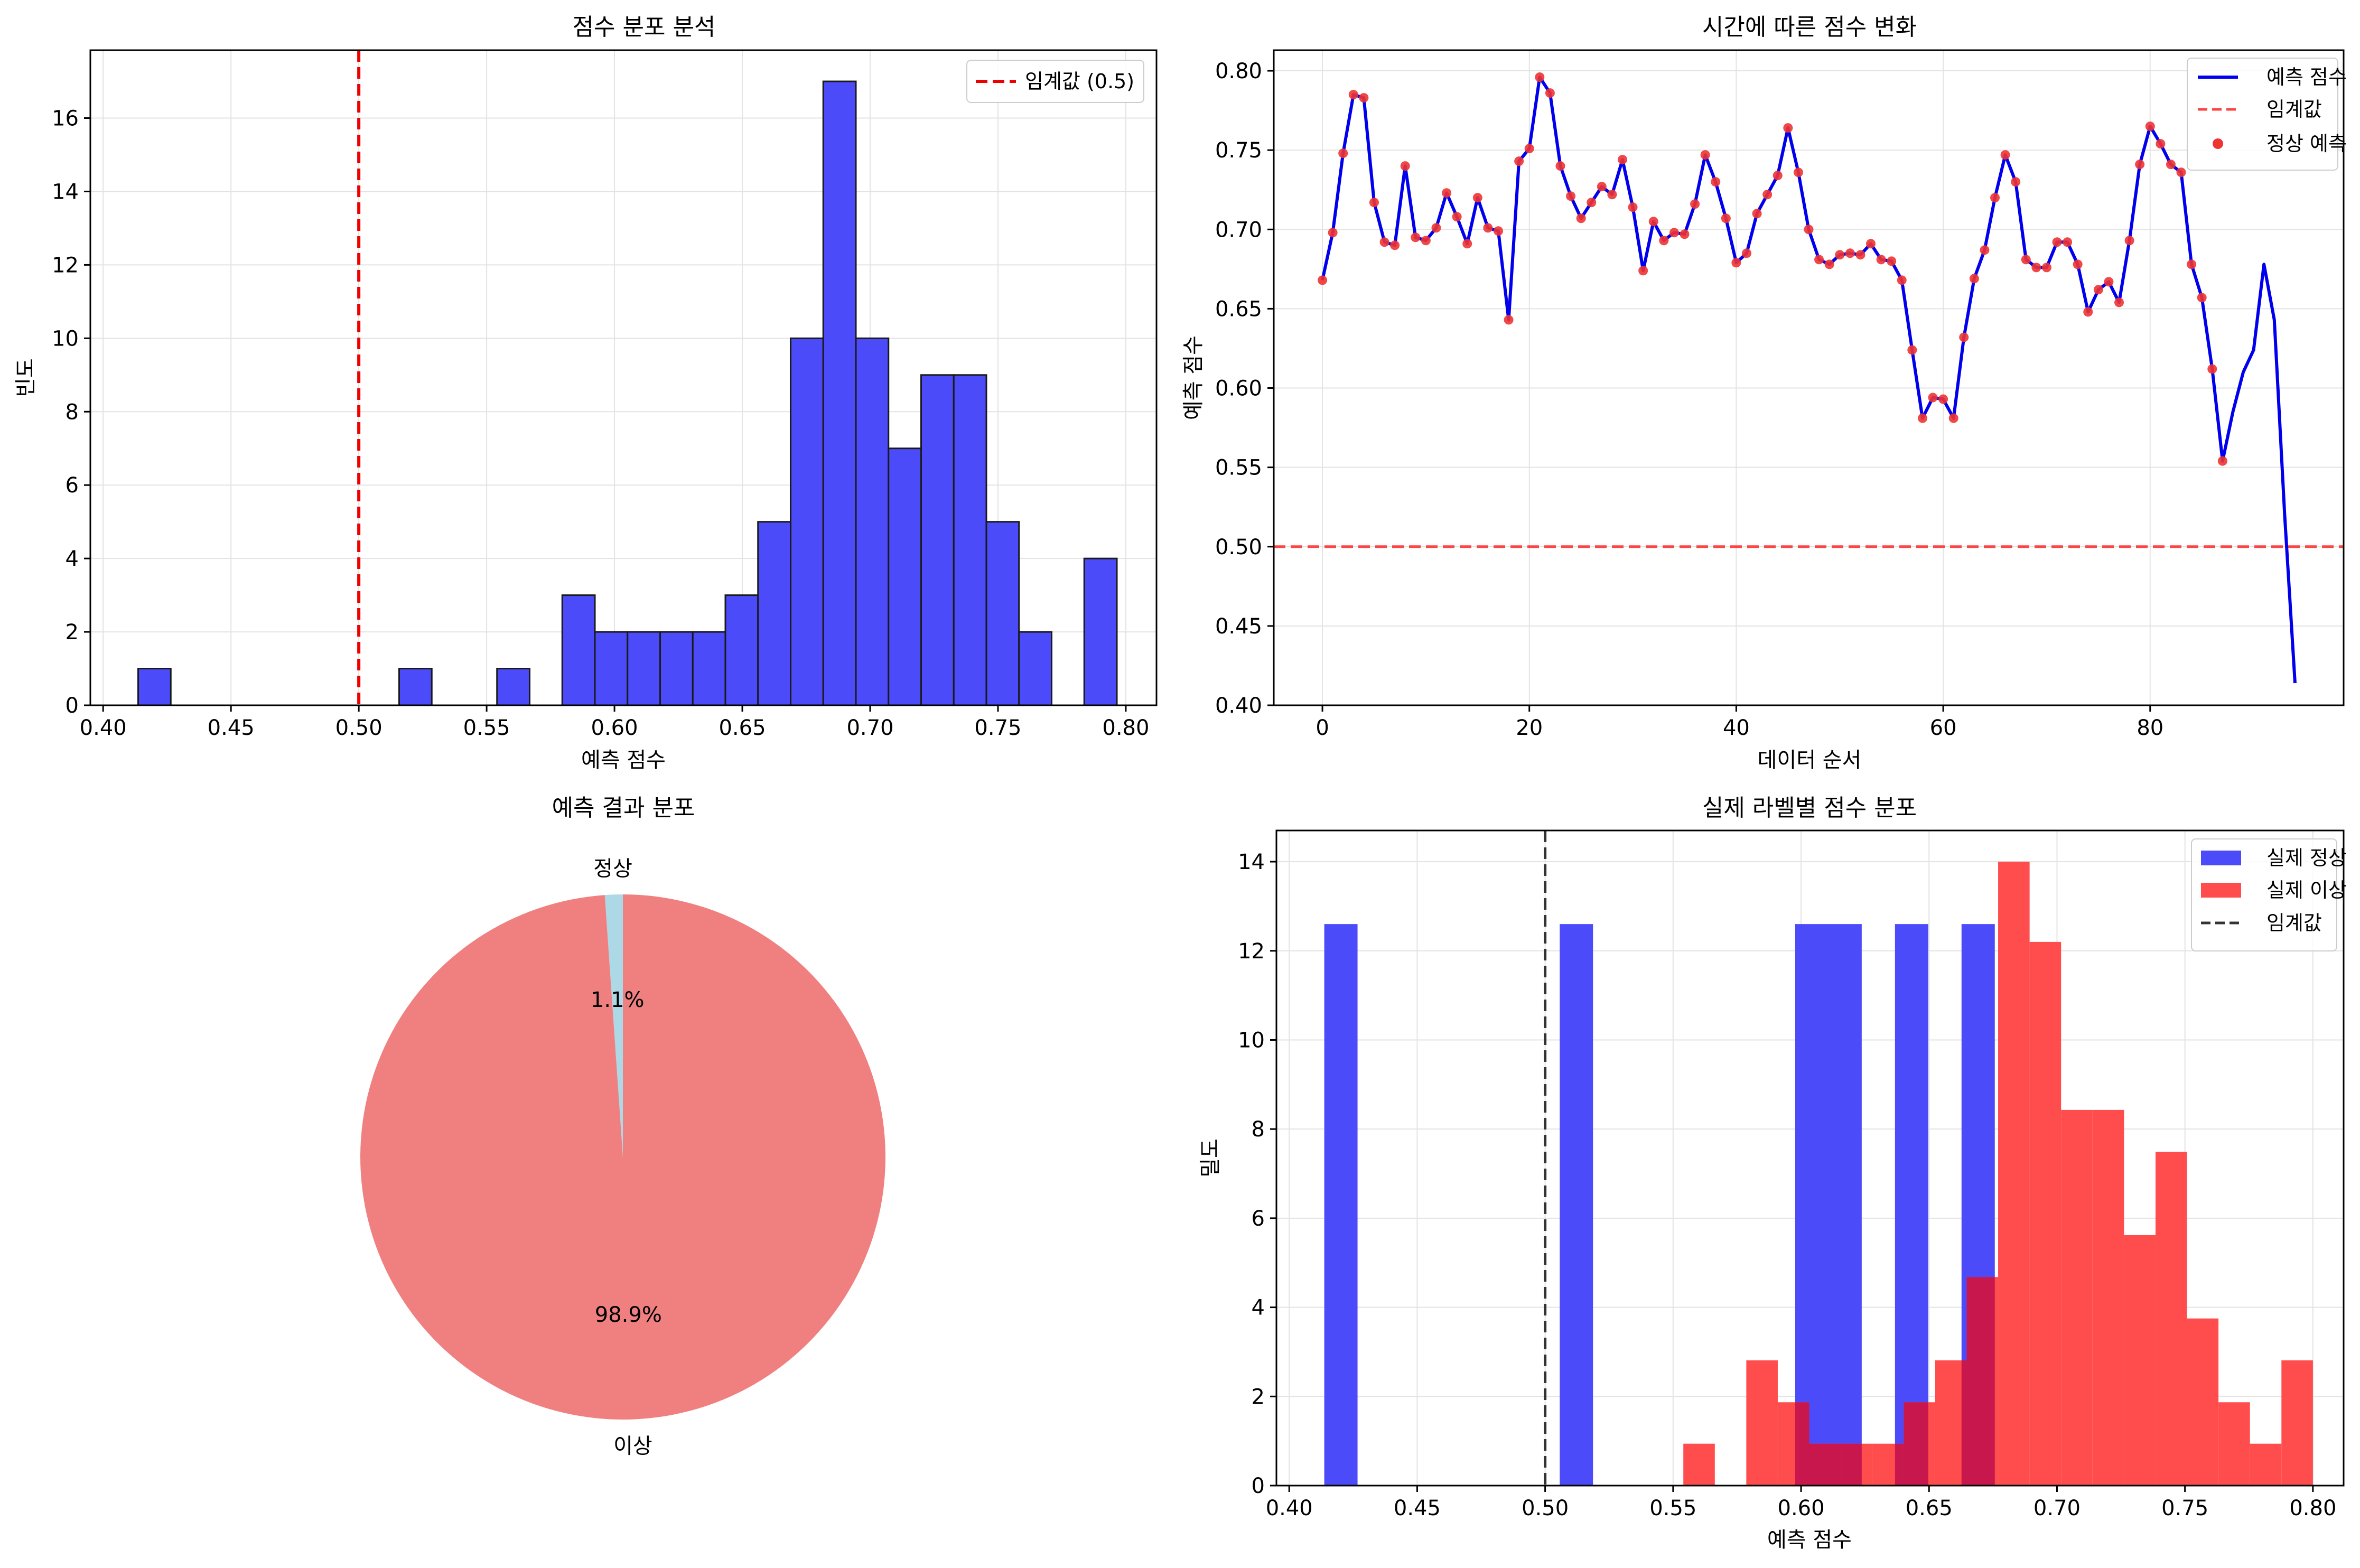 This screenshot has height=1568, width=2360. What do you see at coordinates (1417, 1508) in the screenshot?
I see `p4-xtick-label: 0.45` at bounding box center [1417, 1508].